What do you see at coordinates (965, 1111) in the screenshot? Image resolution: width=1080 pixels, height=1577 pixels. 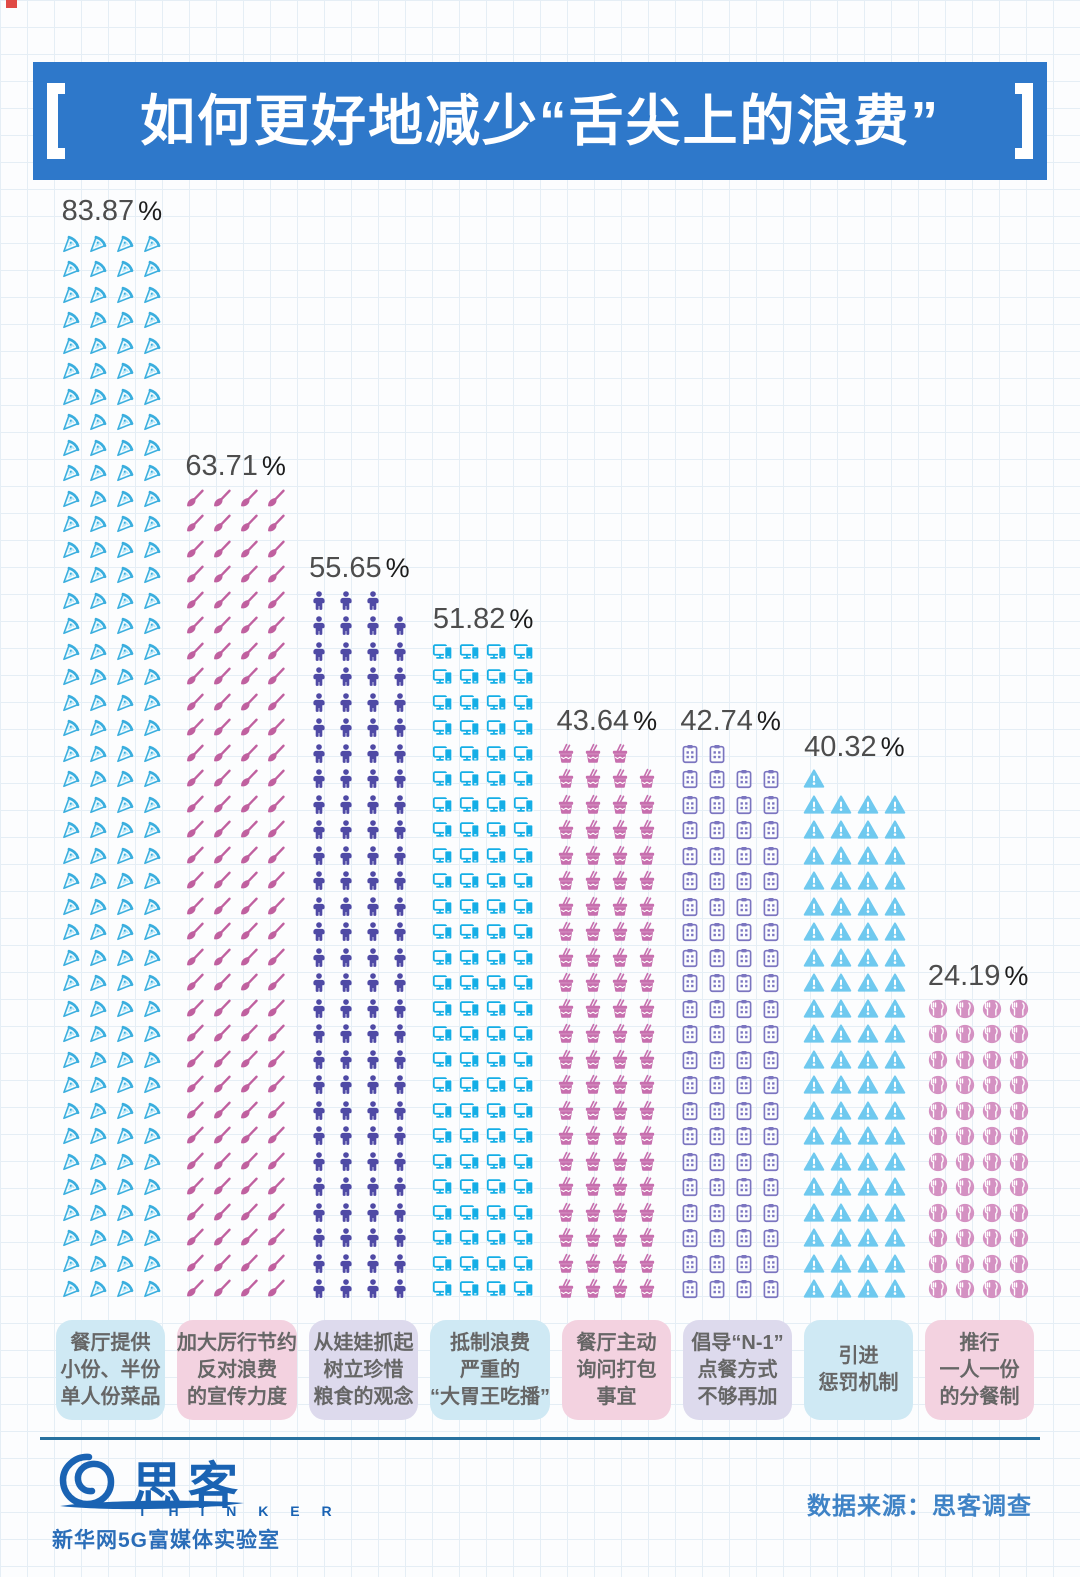 I see `plate-cutlery-icon` at bounding box center [965, 1111].